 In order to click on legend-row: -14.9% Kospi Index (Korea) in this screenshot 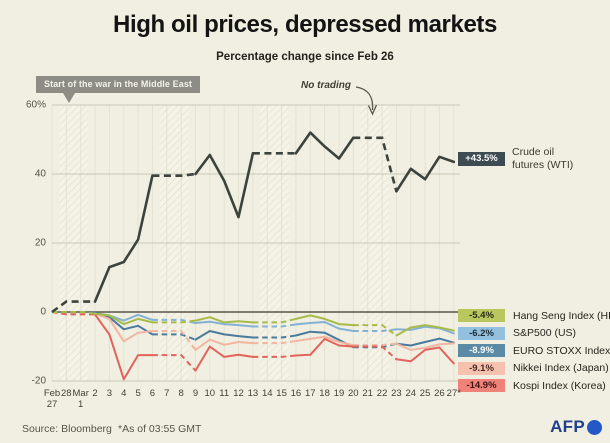, I will do `click(534, 385)`.